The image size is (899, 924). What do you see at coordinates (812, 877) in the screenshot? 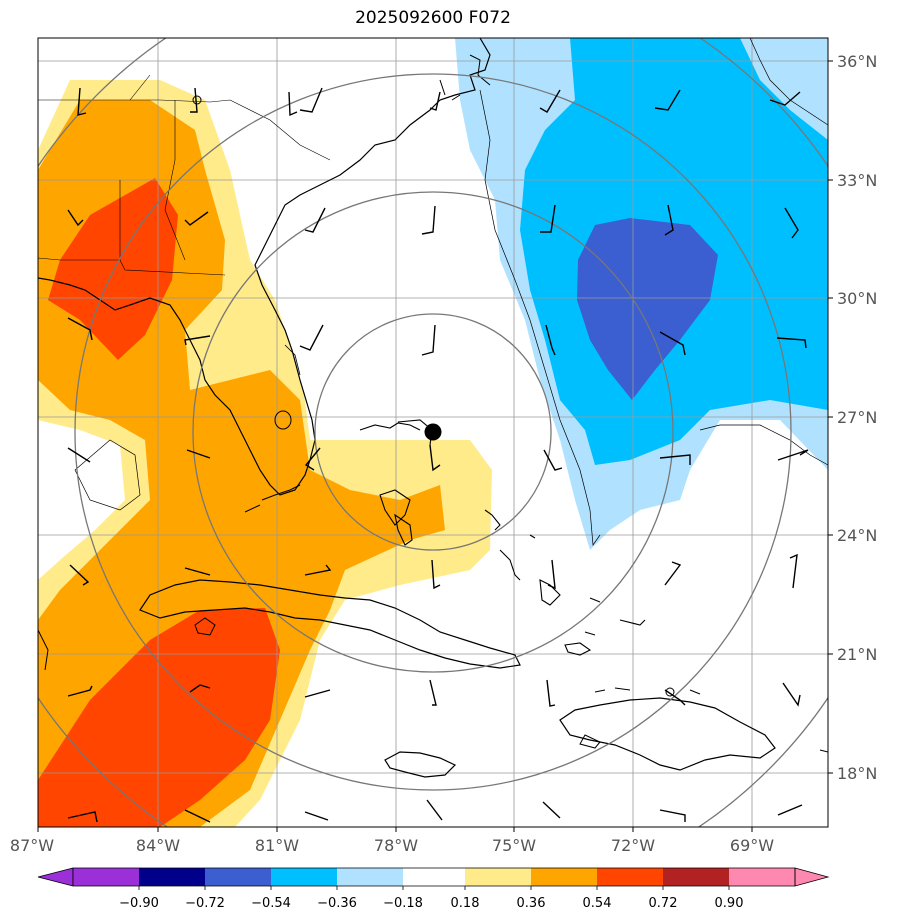
I see `colorbar-extend-high` at bounding box center [812, 877].